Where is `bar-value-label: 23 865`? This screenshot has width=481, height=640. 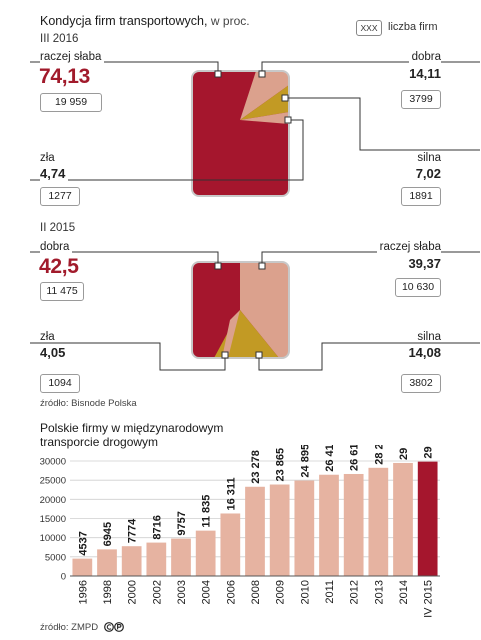 bar-value-label: 23 865 is located at coordinates (281, 465).